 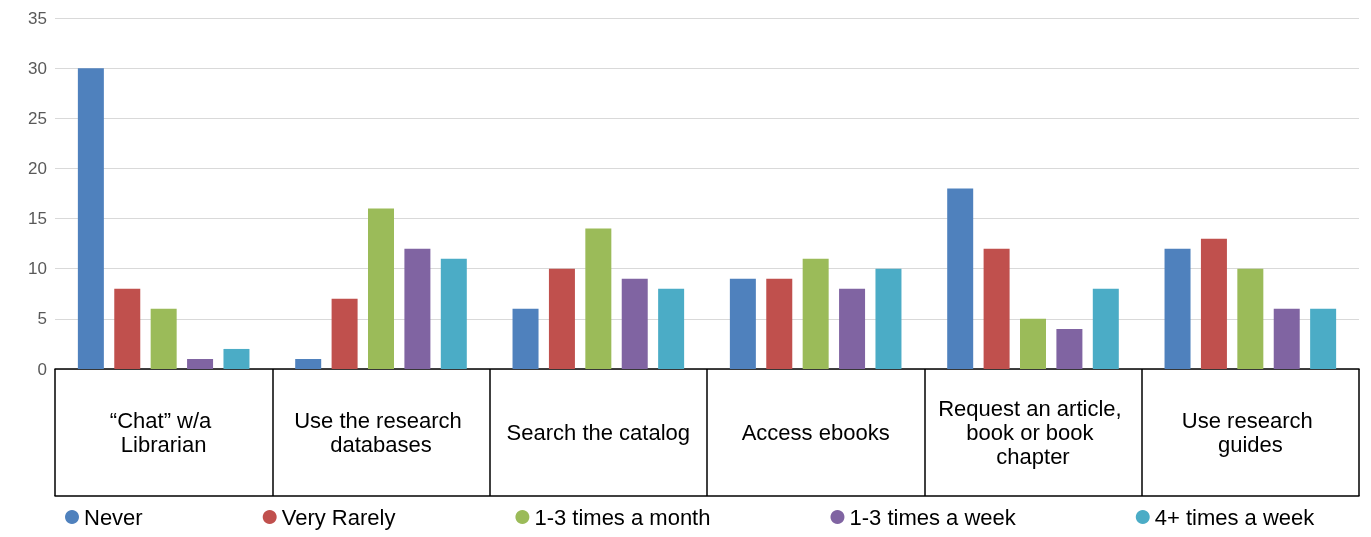 I want to click on x-tick-label: “Chat” w/a Librarian, so click(x=163, y=432).